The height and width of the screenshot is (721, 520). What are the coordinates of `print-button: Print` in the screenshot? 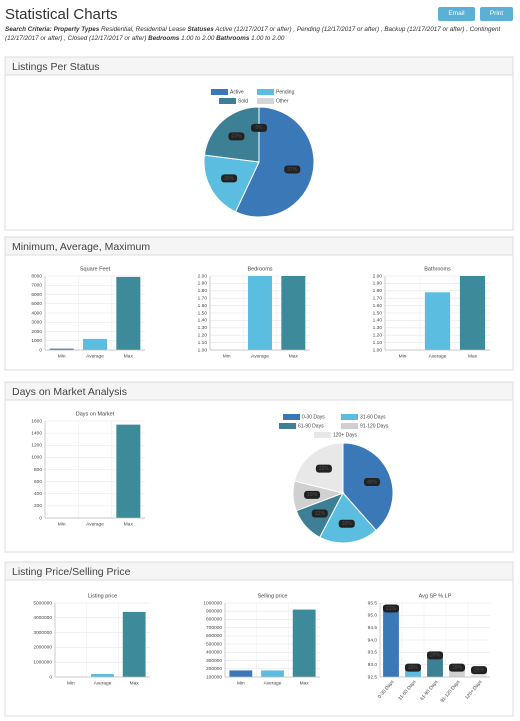 It's located at (496, 14).